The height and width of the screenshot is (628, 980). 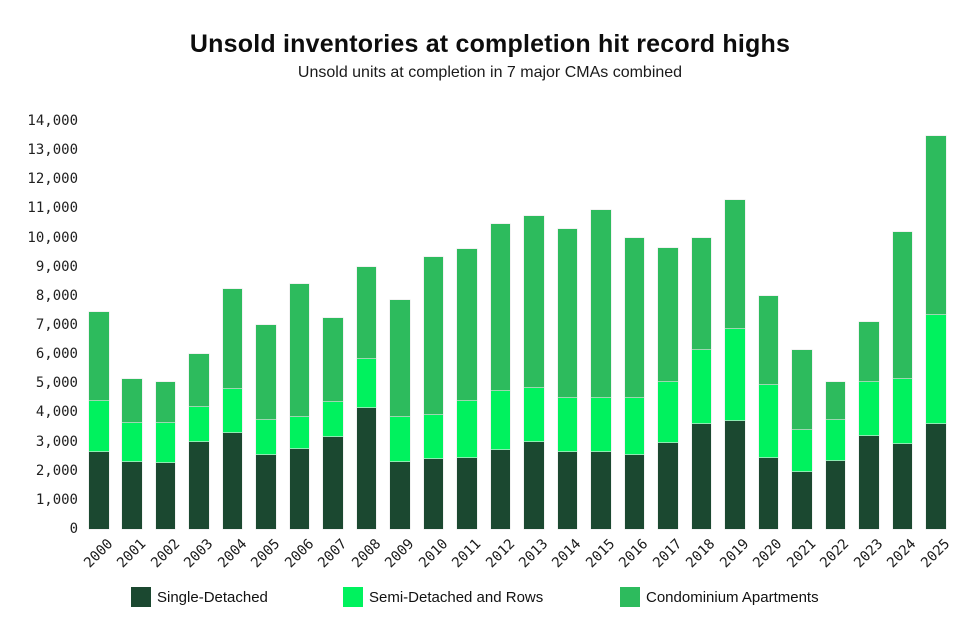 What do you see at coordinates (56, 499) in the screenshot?
I see `y-tick-label: 1,000` at bounding box center [56, 499].